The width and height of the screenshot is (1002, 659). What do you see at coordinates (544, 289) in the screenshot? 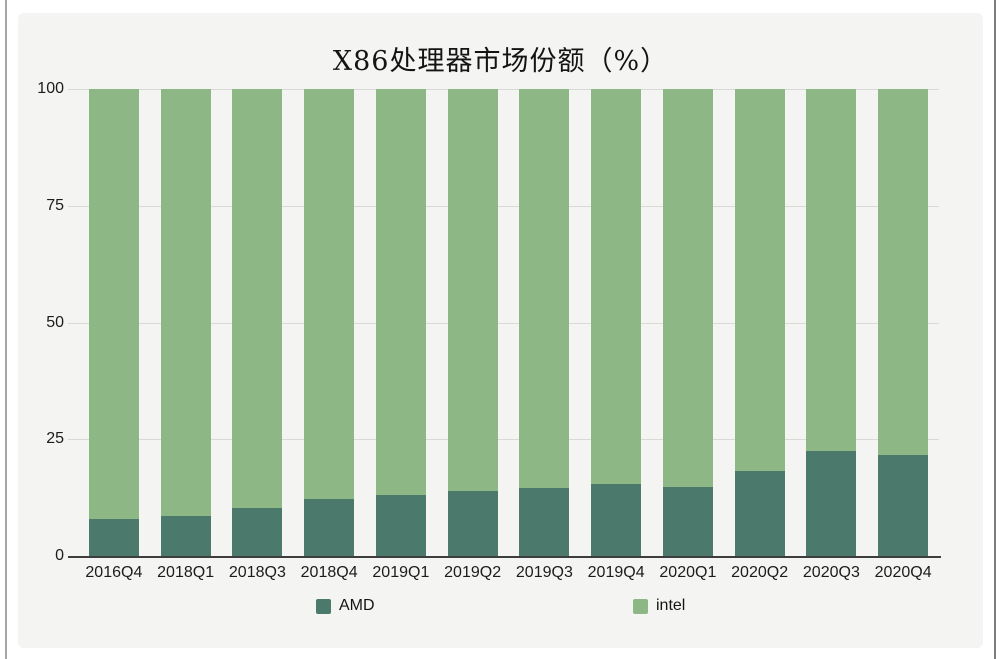
I see `segment-intel-2019Q3` at bounding box center [544, 289].